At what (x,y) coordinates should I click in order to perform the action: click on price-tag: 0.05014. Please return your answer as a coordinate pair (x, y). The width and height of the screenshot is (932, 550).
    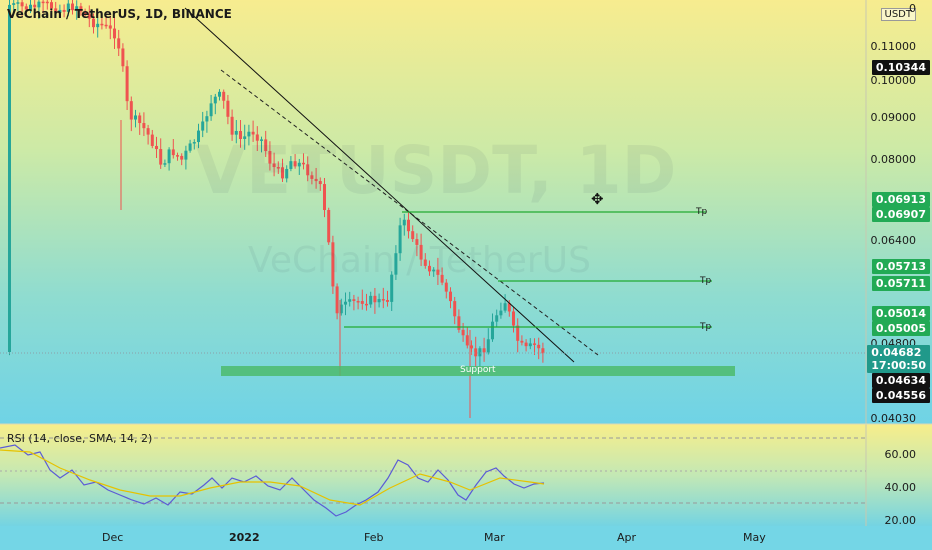
    Looking at the image, I should click on (900, 313).